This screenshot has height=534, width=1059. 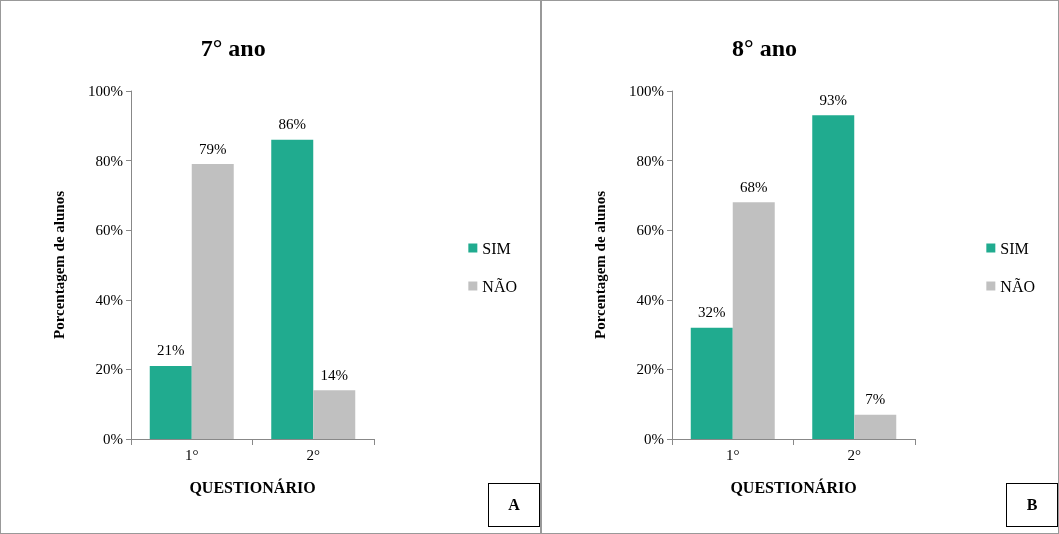 I want to click on data-label: 93%, so click(x=833, y=99).